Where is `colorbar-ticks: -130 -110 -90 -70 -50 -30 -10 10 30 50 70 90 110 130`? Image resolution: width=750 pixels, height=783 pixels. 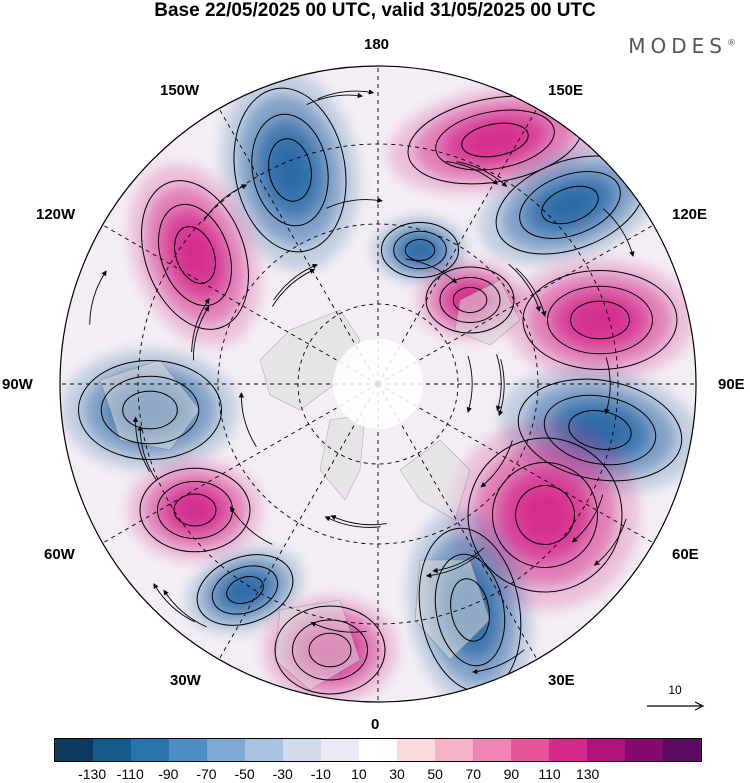
colorbar-ticks: -130 -110 -90 -70 -50 -30 -10 10 30 50 70 90 110 130 is located at coordinates (378, 774).